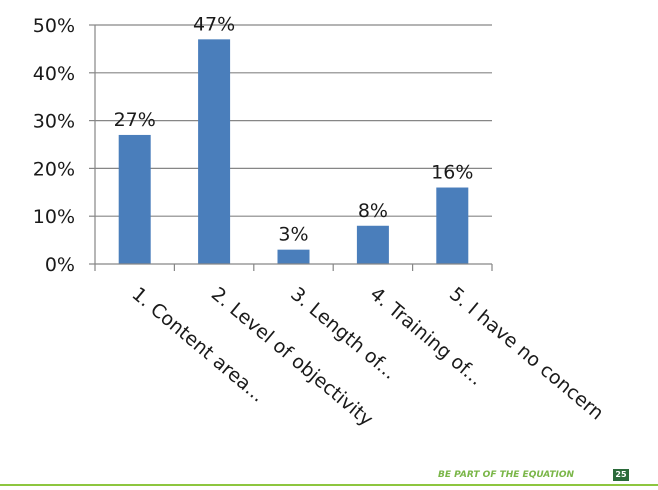 The width and height of the screenshot is (658, 490). Describe the element at coordinates (621, 475) in the screenshot. I see `page-number-badge: 25` at that location.